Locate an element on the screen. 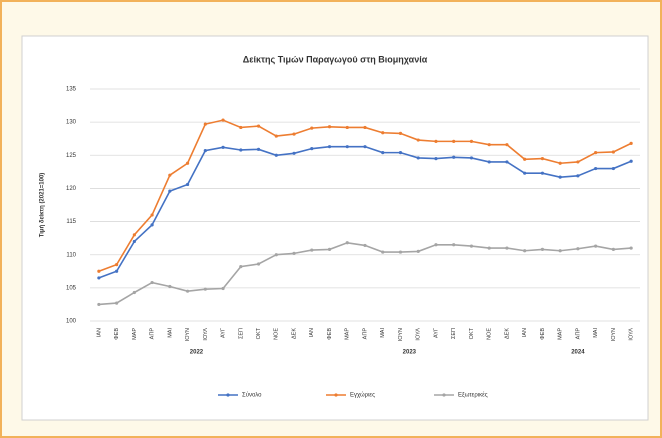  legend-label: Εγχώριες is located at coordinates (362, 396).